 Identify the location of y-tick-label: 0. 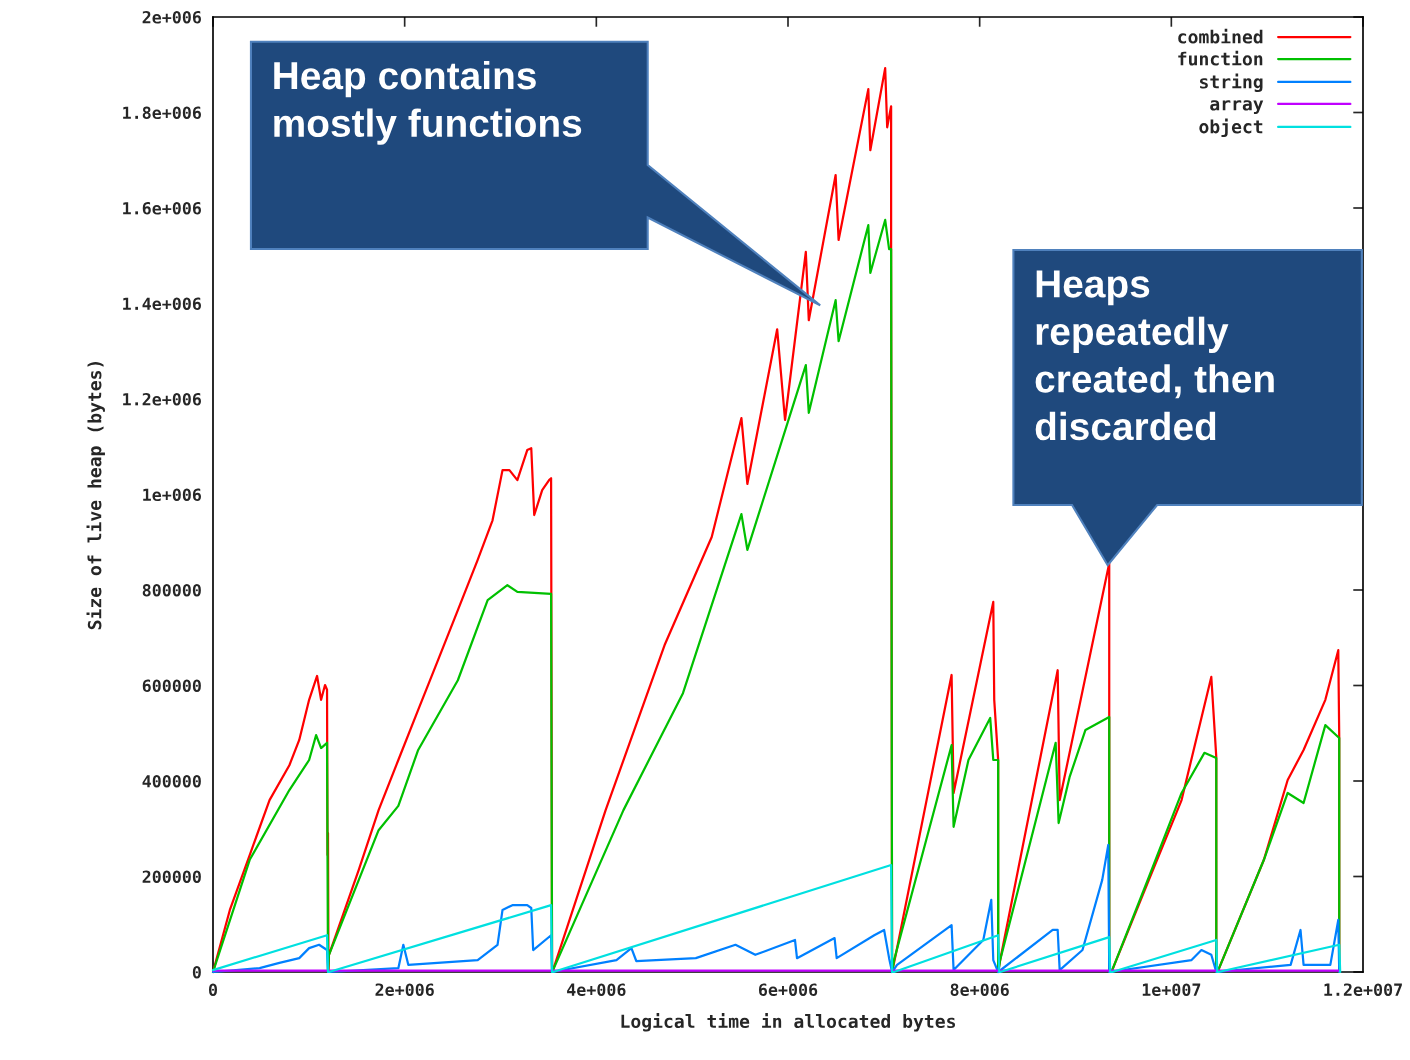
(196, 972).